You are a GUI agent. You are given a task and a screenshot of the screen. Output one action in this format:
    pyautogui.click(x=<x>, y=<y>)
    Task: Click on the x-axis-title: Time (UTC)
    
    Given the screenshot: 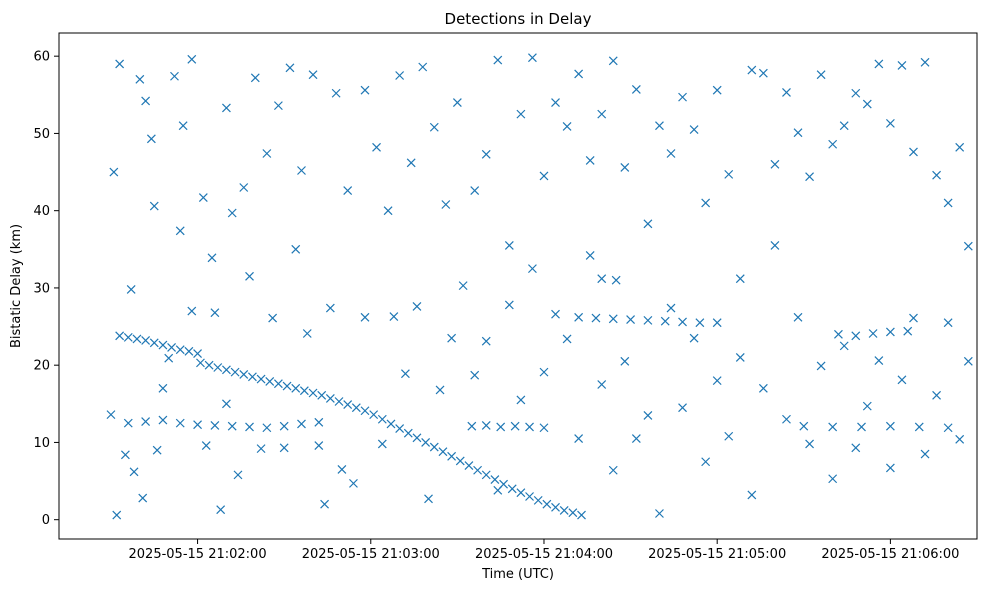 What is the action you would take?
    pyautogui.click(x=517, y=574)
    